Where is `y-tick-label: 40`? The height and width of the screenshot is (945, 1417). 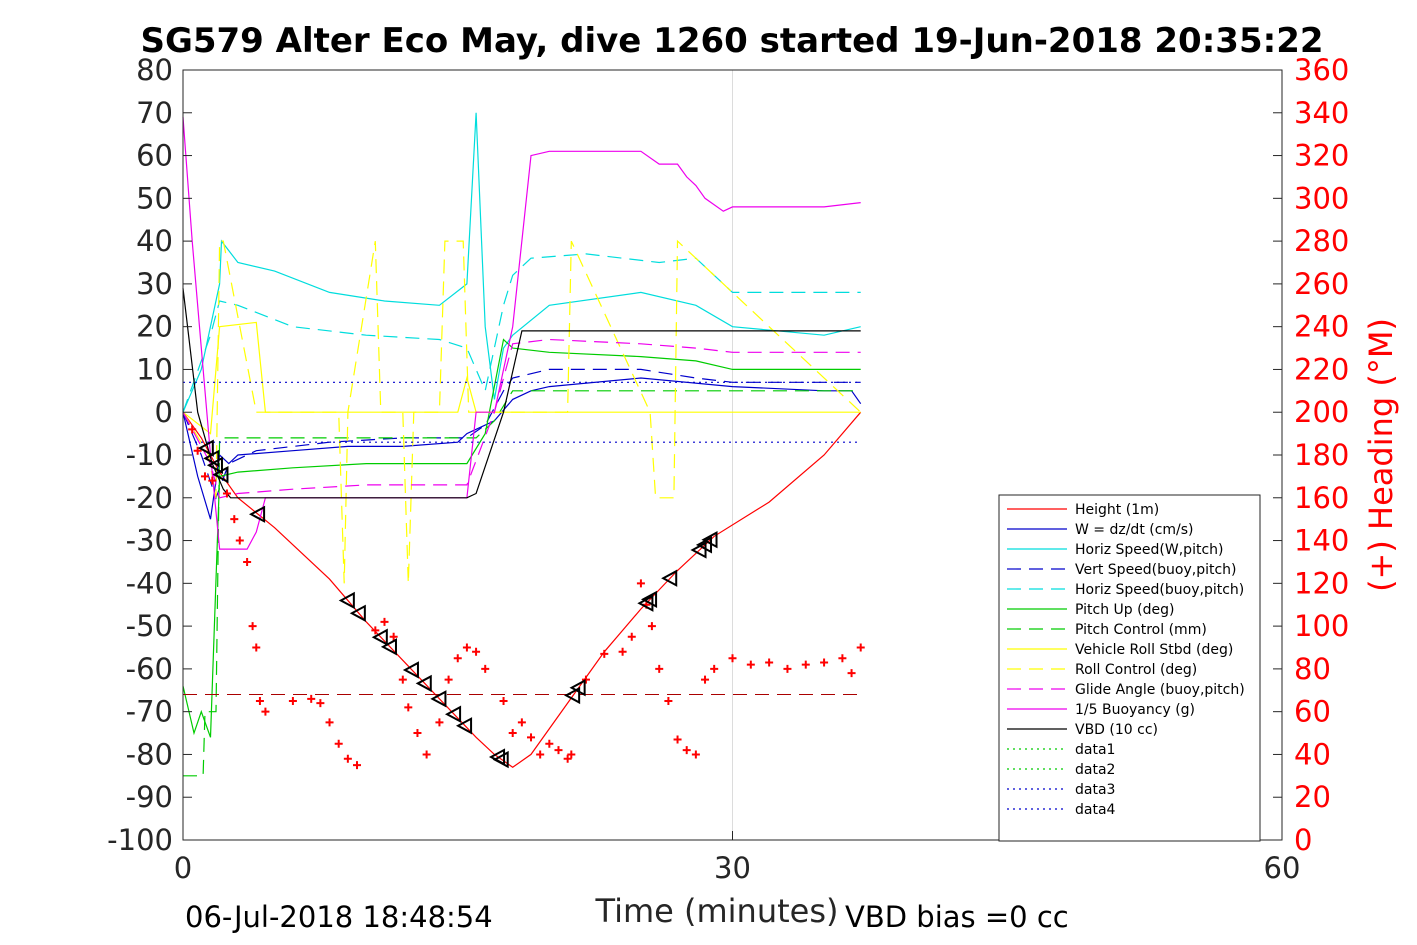 y-tick-label: 40 is located at coordinates (154, 241).